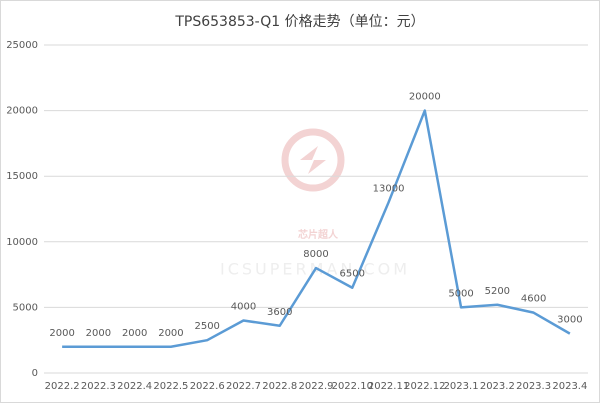 The image size is (600, 403). I want to click on y-tick-label: 5000, so click(25, 307).